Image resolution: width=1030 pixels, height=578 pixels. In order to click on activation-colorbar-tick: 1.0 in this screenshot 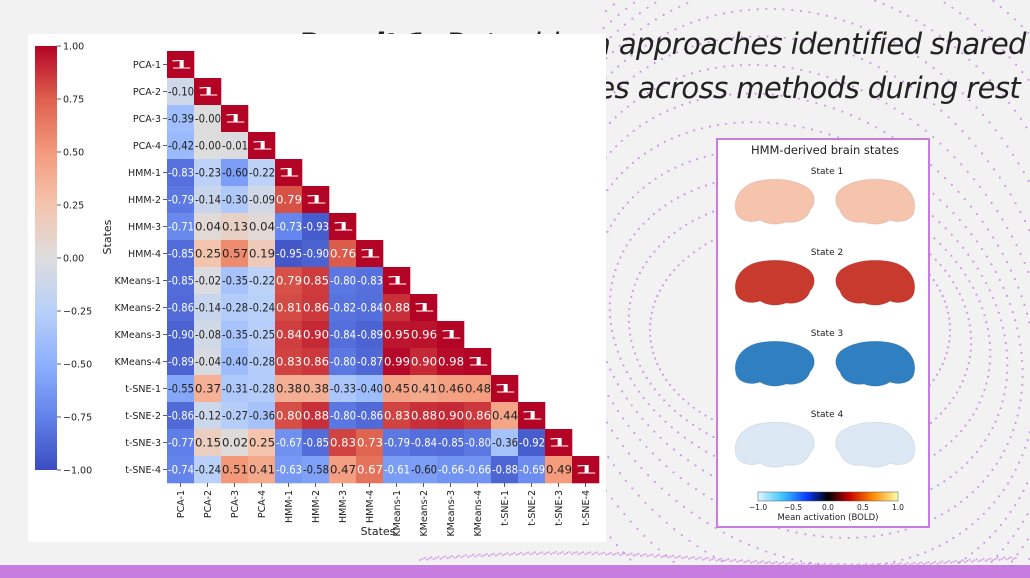, I will do `click(898, 507)`.